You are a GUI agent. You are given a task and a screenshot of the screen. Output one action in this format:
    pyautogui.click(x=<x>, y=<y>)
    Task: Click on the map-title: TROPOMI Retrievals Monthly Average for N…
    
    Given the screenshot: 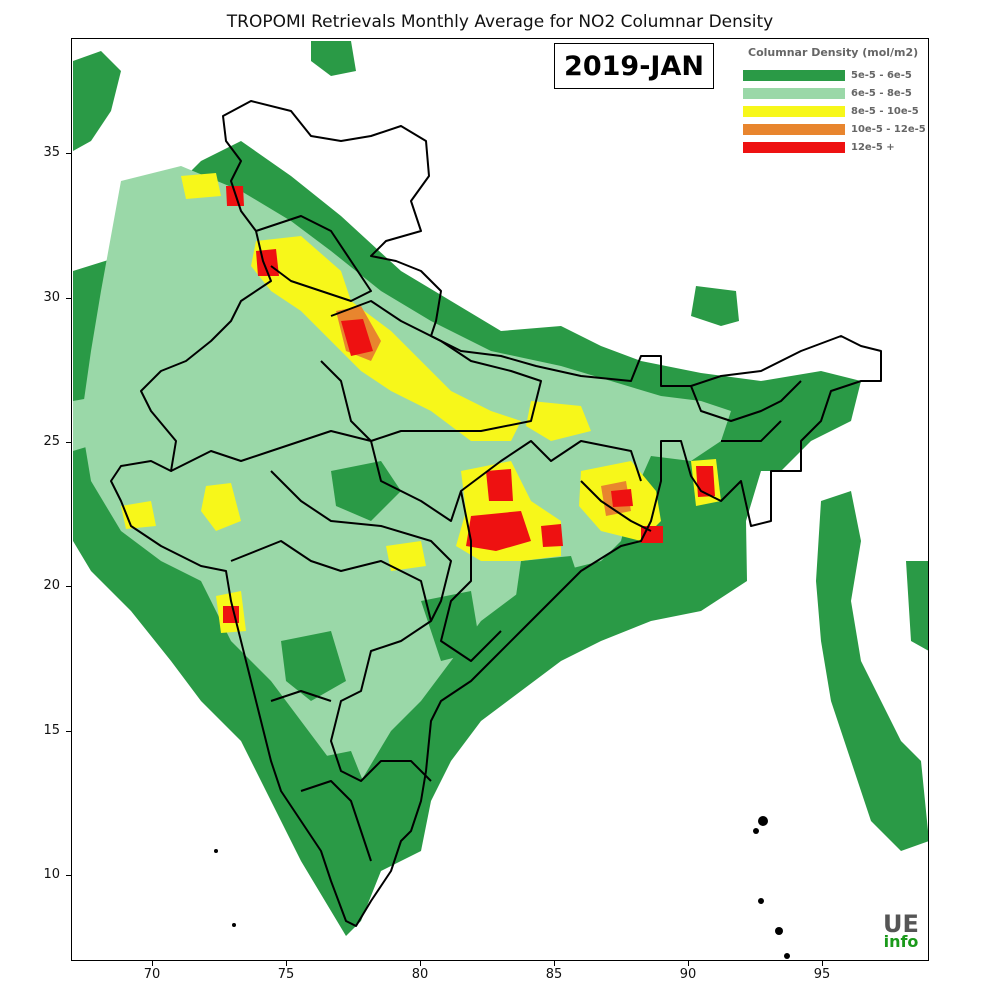 What is the action you would take?
    pyautogui.click(x=500, y=22)
    